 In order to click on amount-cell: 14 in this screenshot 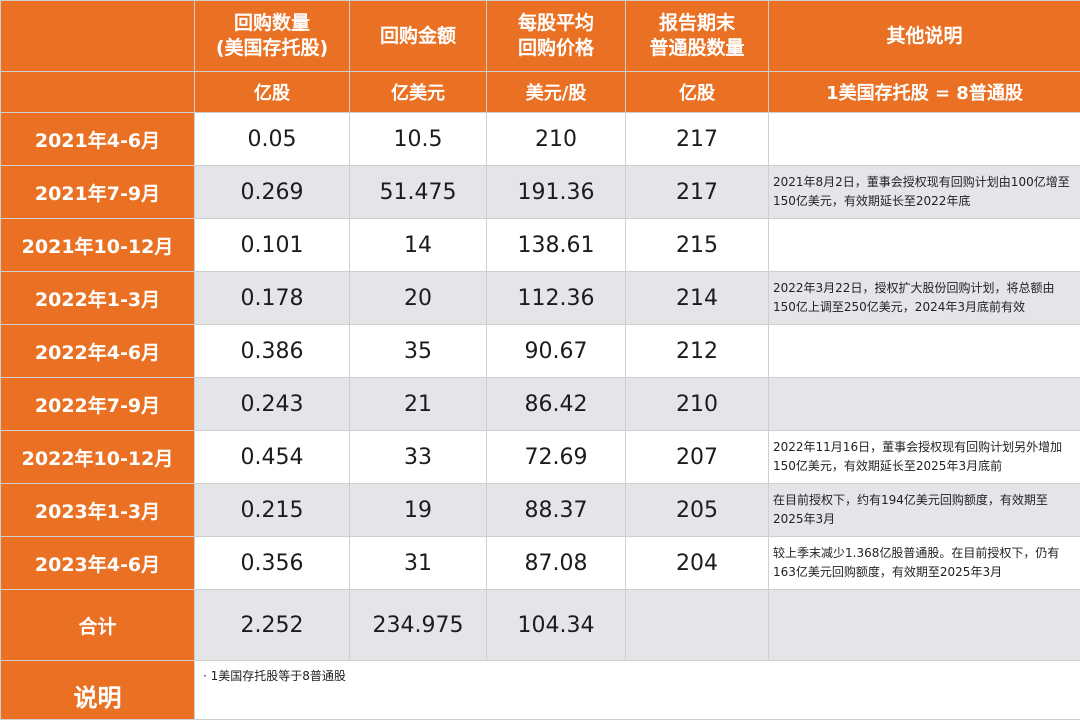, I will do `click(418, 245)`.